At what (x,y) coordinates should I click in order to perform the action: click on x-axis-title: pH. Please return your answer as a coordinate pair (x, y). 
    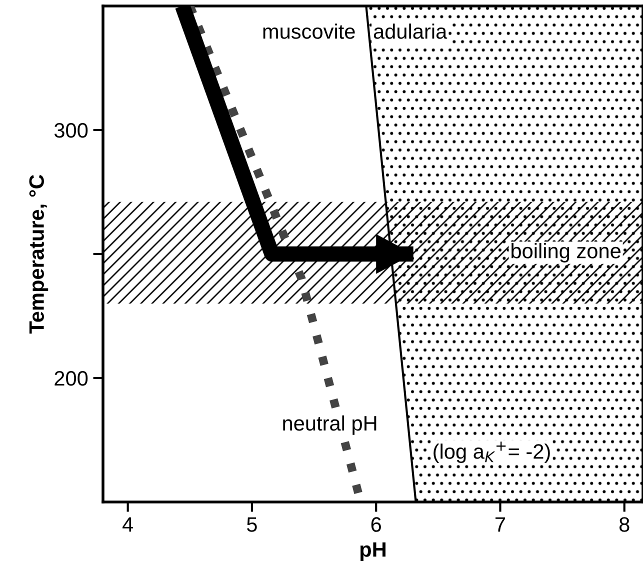
    Looking at the image, I should click on (373, 551).